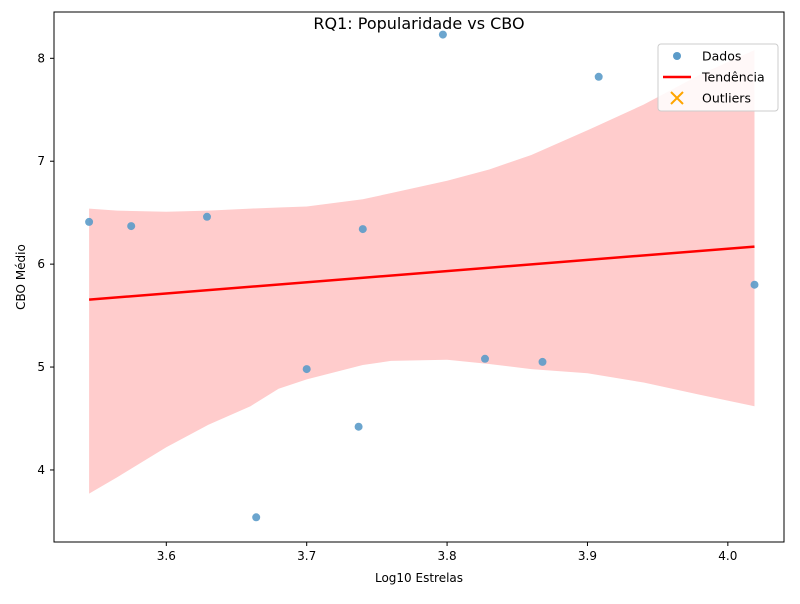  I want to click on y-tick-label: 4, so click(41, 470).